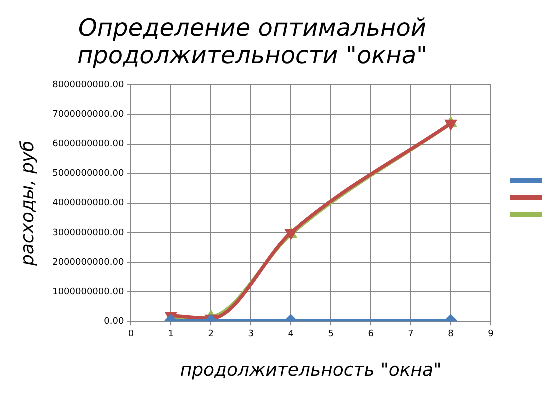  Describe the element at coordinates (211, 334) in the screenshot. I see `x-tick-label: 2` at that location.